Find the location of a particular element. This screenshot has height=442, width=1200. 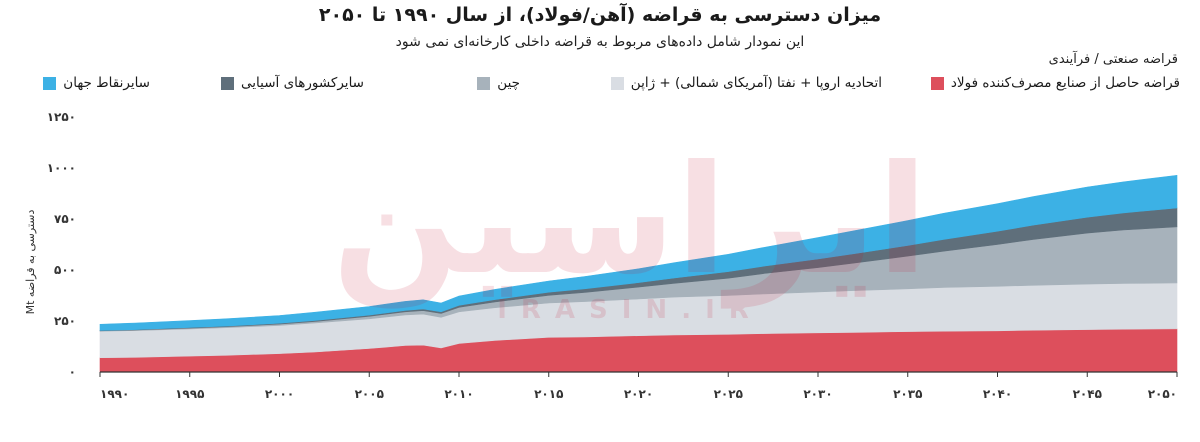

y-tick-label: ۱۰۰۰ is located at coordinates (61, 168).